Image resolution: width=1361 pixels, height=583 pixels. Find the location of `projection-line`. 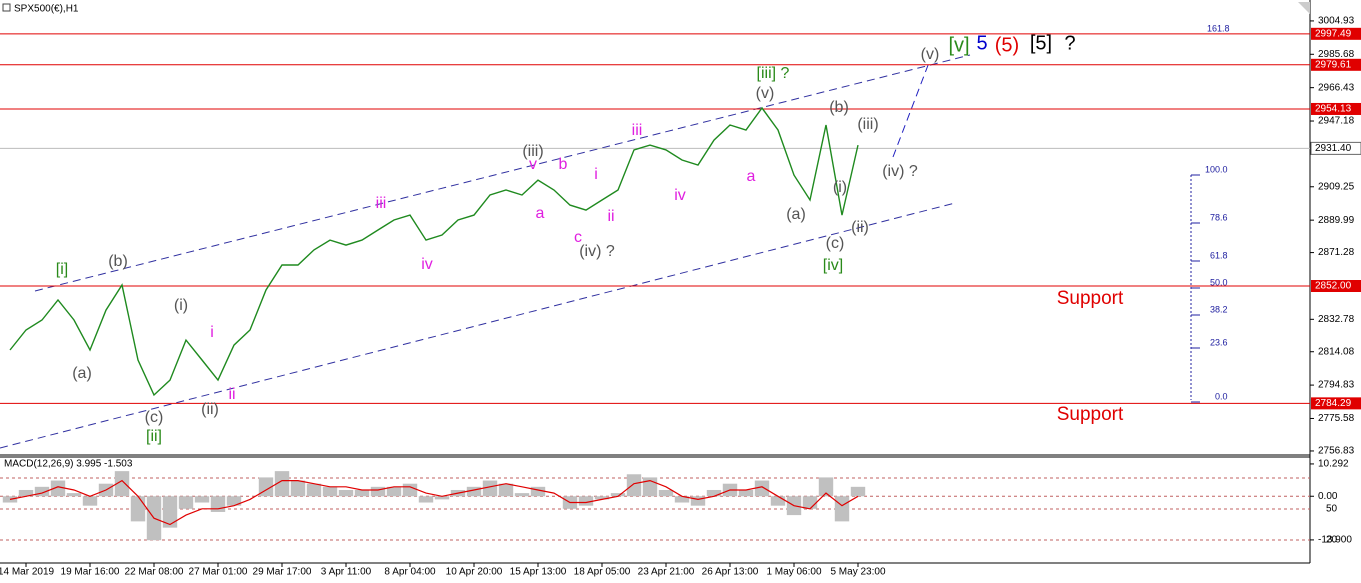

projection-line is located at coordinates (911, 108).